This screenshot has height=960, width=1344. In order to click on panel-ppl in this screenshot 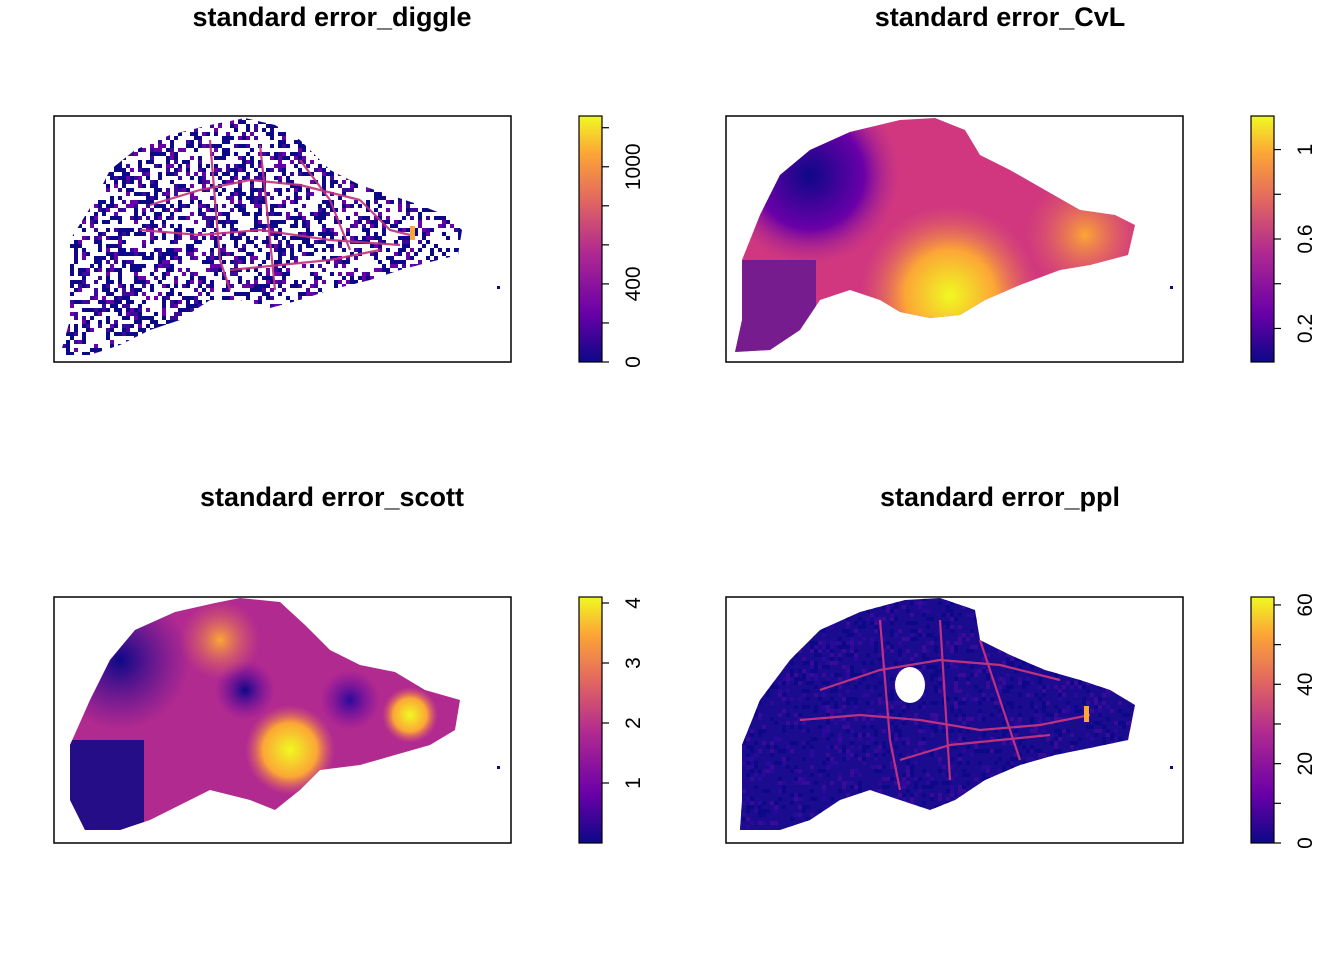, I will do `click(954, 720)`.